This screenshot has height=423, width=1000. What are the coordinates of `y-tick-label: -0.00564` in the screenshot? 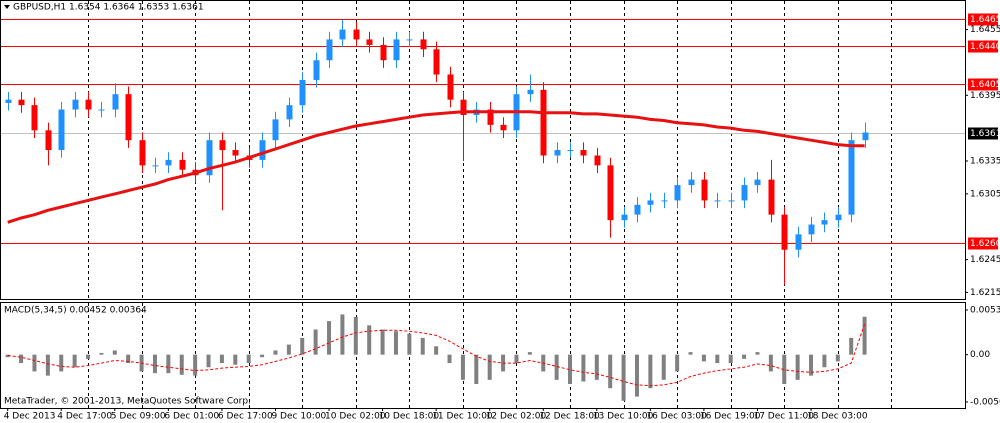 It's located at (985, 402).